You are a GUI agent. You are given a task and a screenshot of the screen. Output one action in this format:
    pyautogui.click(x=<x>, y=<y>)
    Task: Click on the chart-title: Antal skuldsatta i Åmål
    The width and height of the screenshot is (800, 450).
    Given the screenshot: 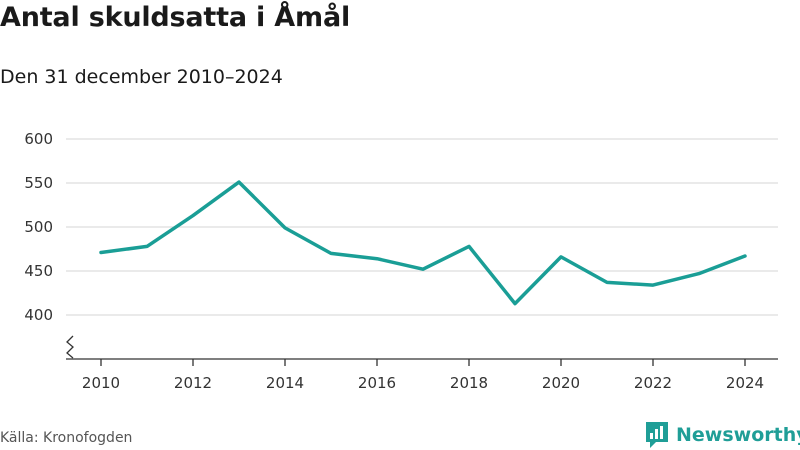 What is the action you would take?
    pyautogui.click(x=175, y=17)
    